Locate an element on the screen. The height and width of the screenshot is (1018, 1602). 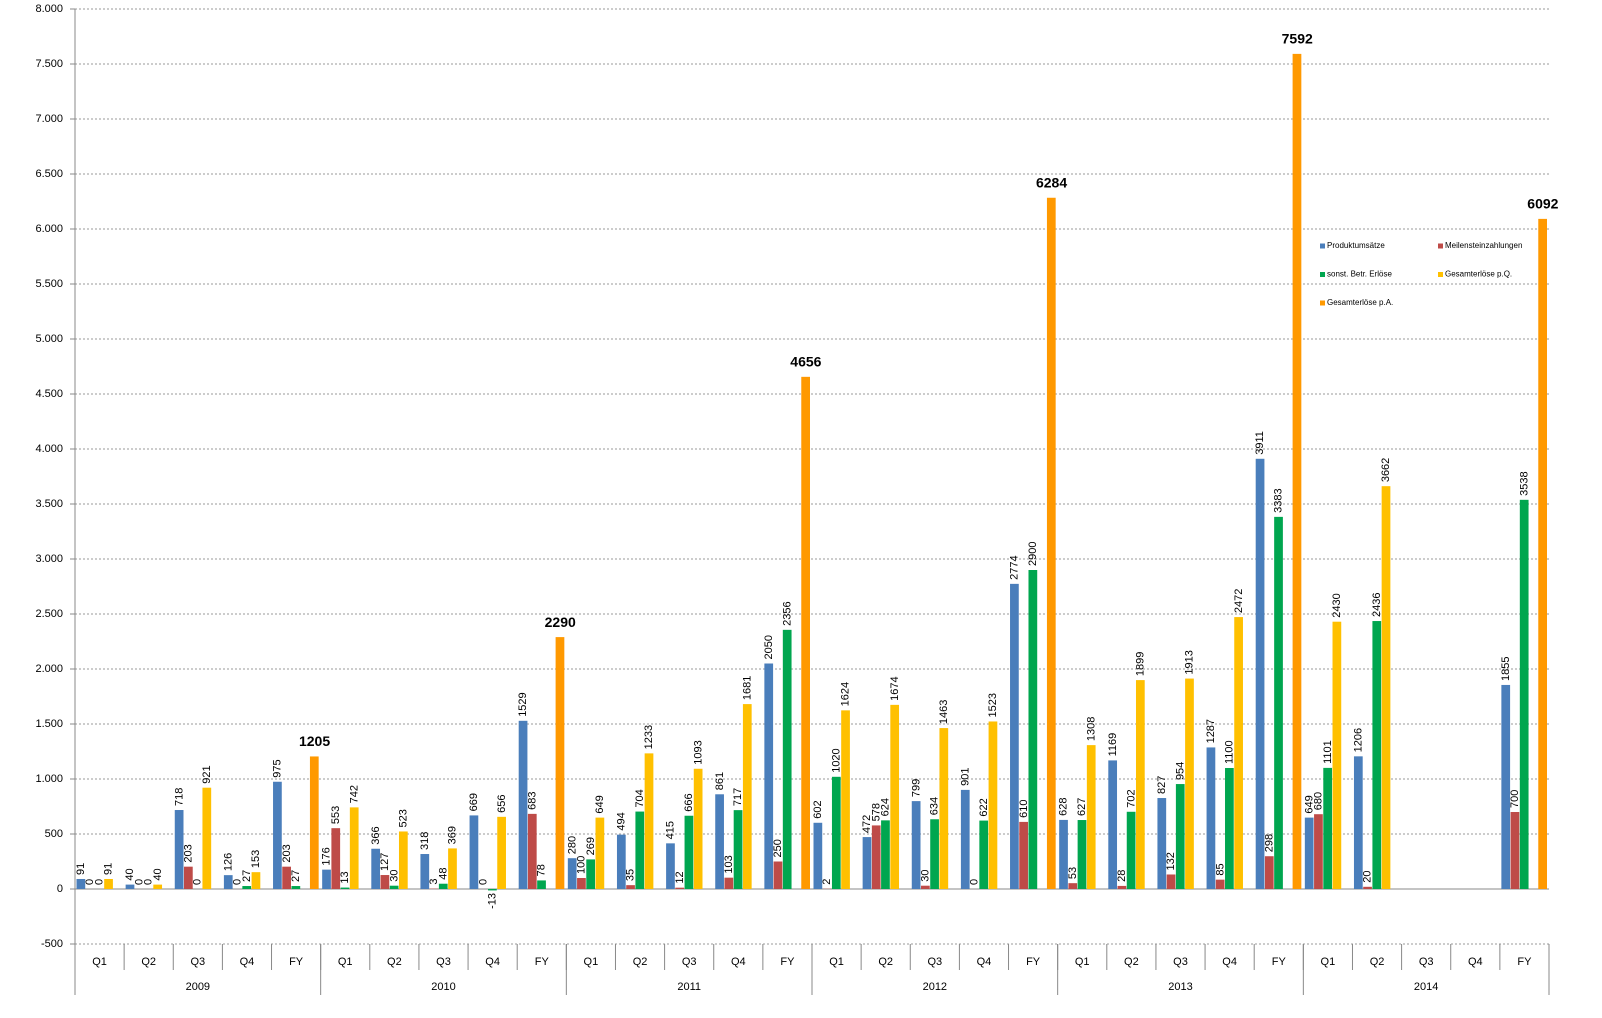
value-label: 369 is located at coordinates (453, 835).